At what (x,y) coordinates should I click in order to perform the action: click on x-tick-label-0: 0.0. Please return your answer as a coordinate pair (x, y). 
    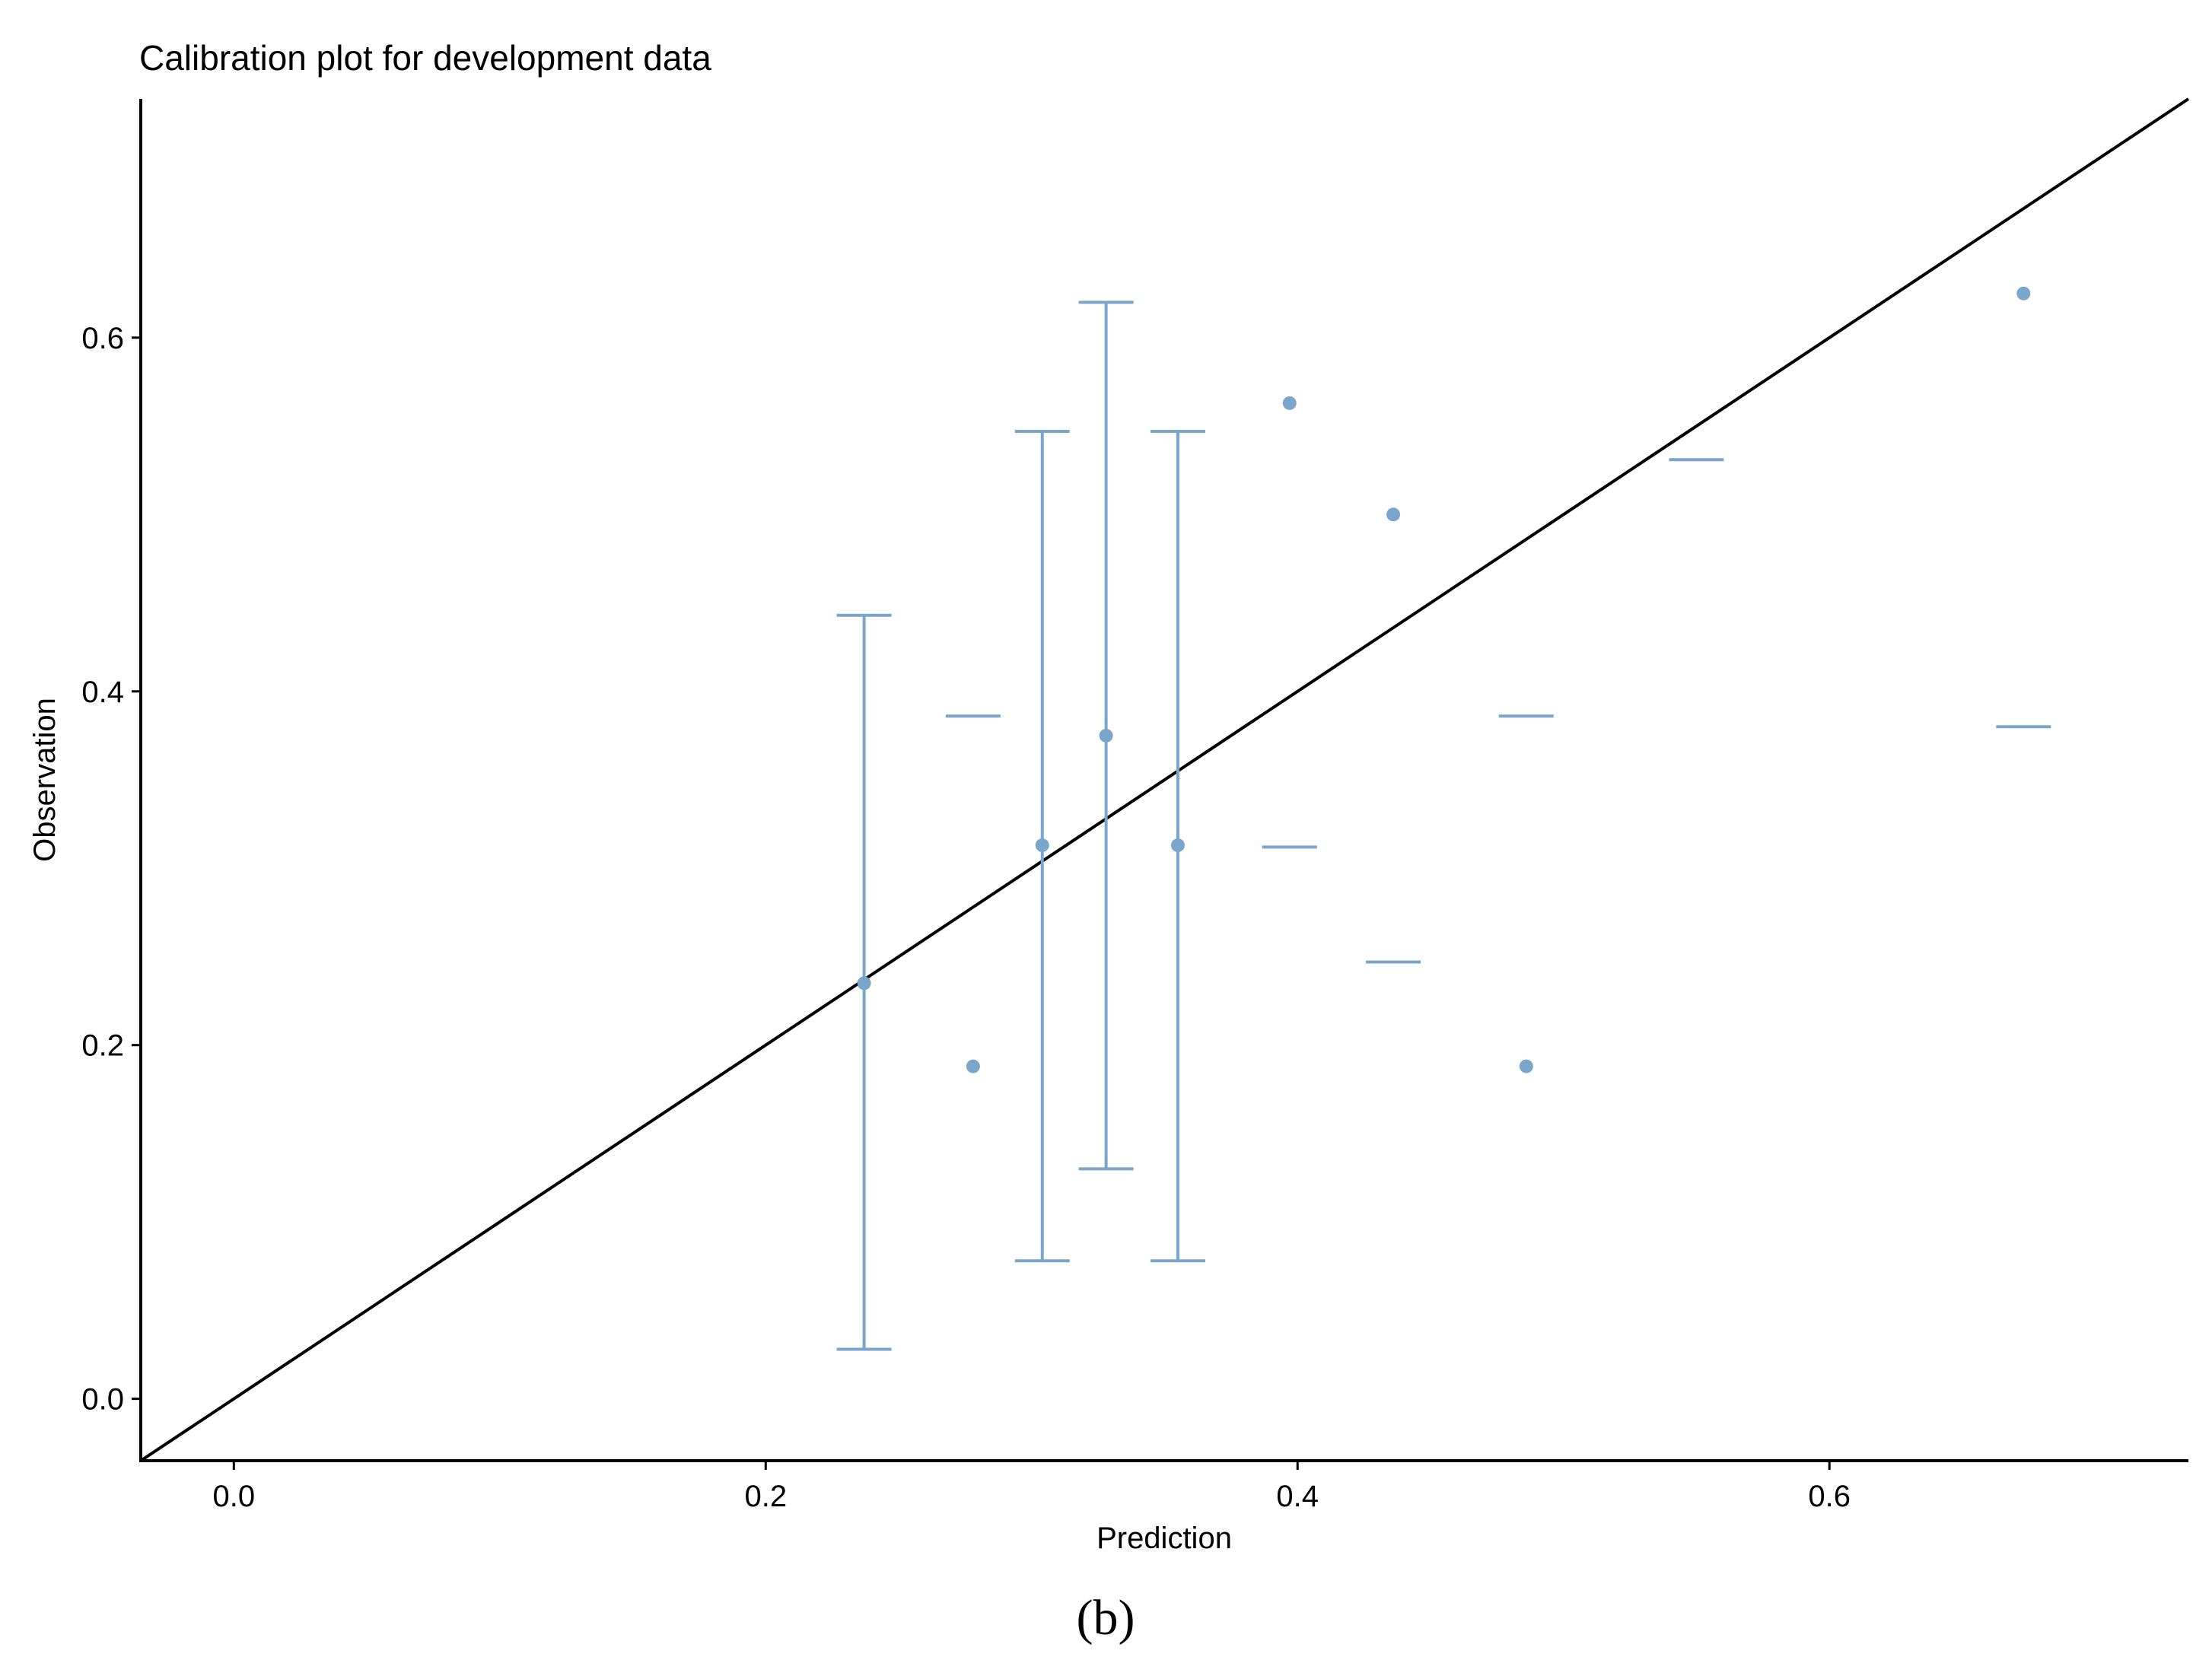
    Looking at the image, I should click on (234, 1497).